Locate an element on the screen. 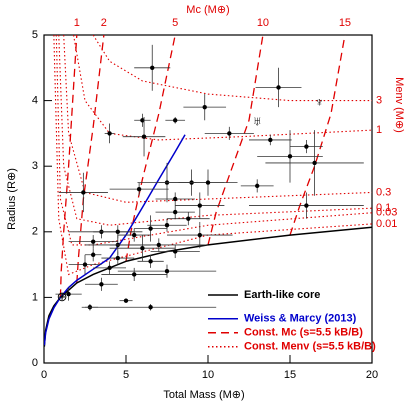 This screenshot has width=407, height=407. x-tick-label: 0 is located at coordinates (44, 375).